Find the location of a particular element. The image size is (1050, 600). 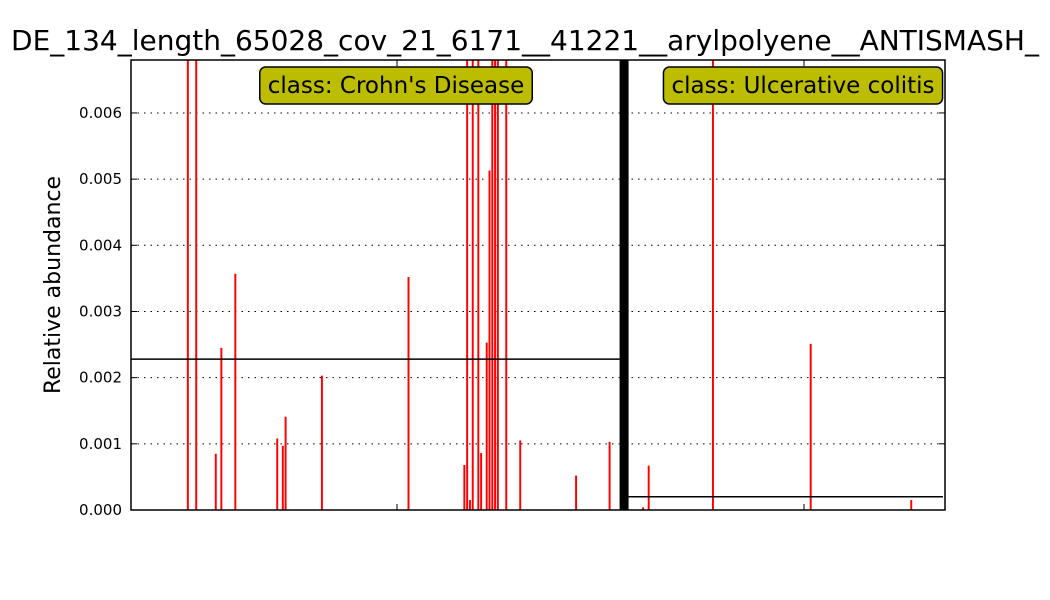

class-label: class: Crohn's Disease is located at coordinates (396, 85).